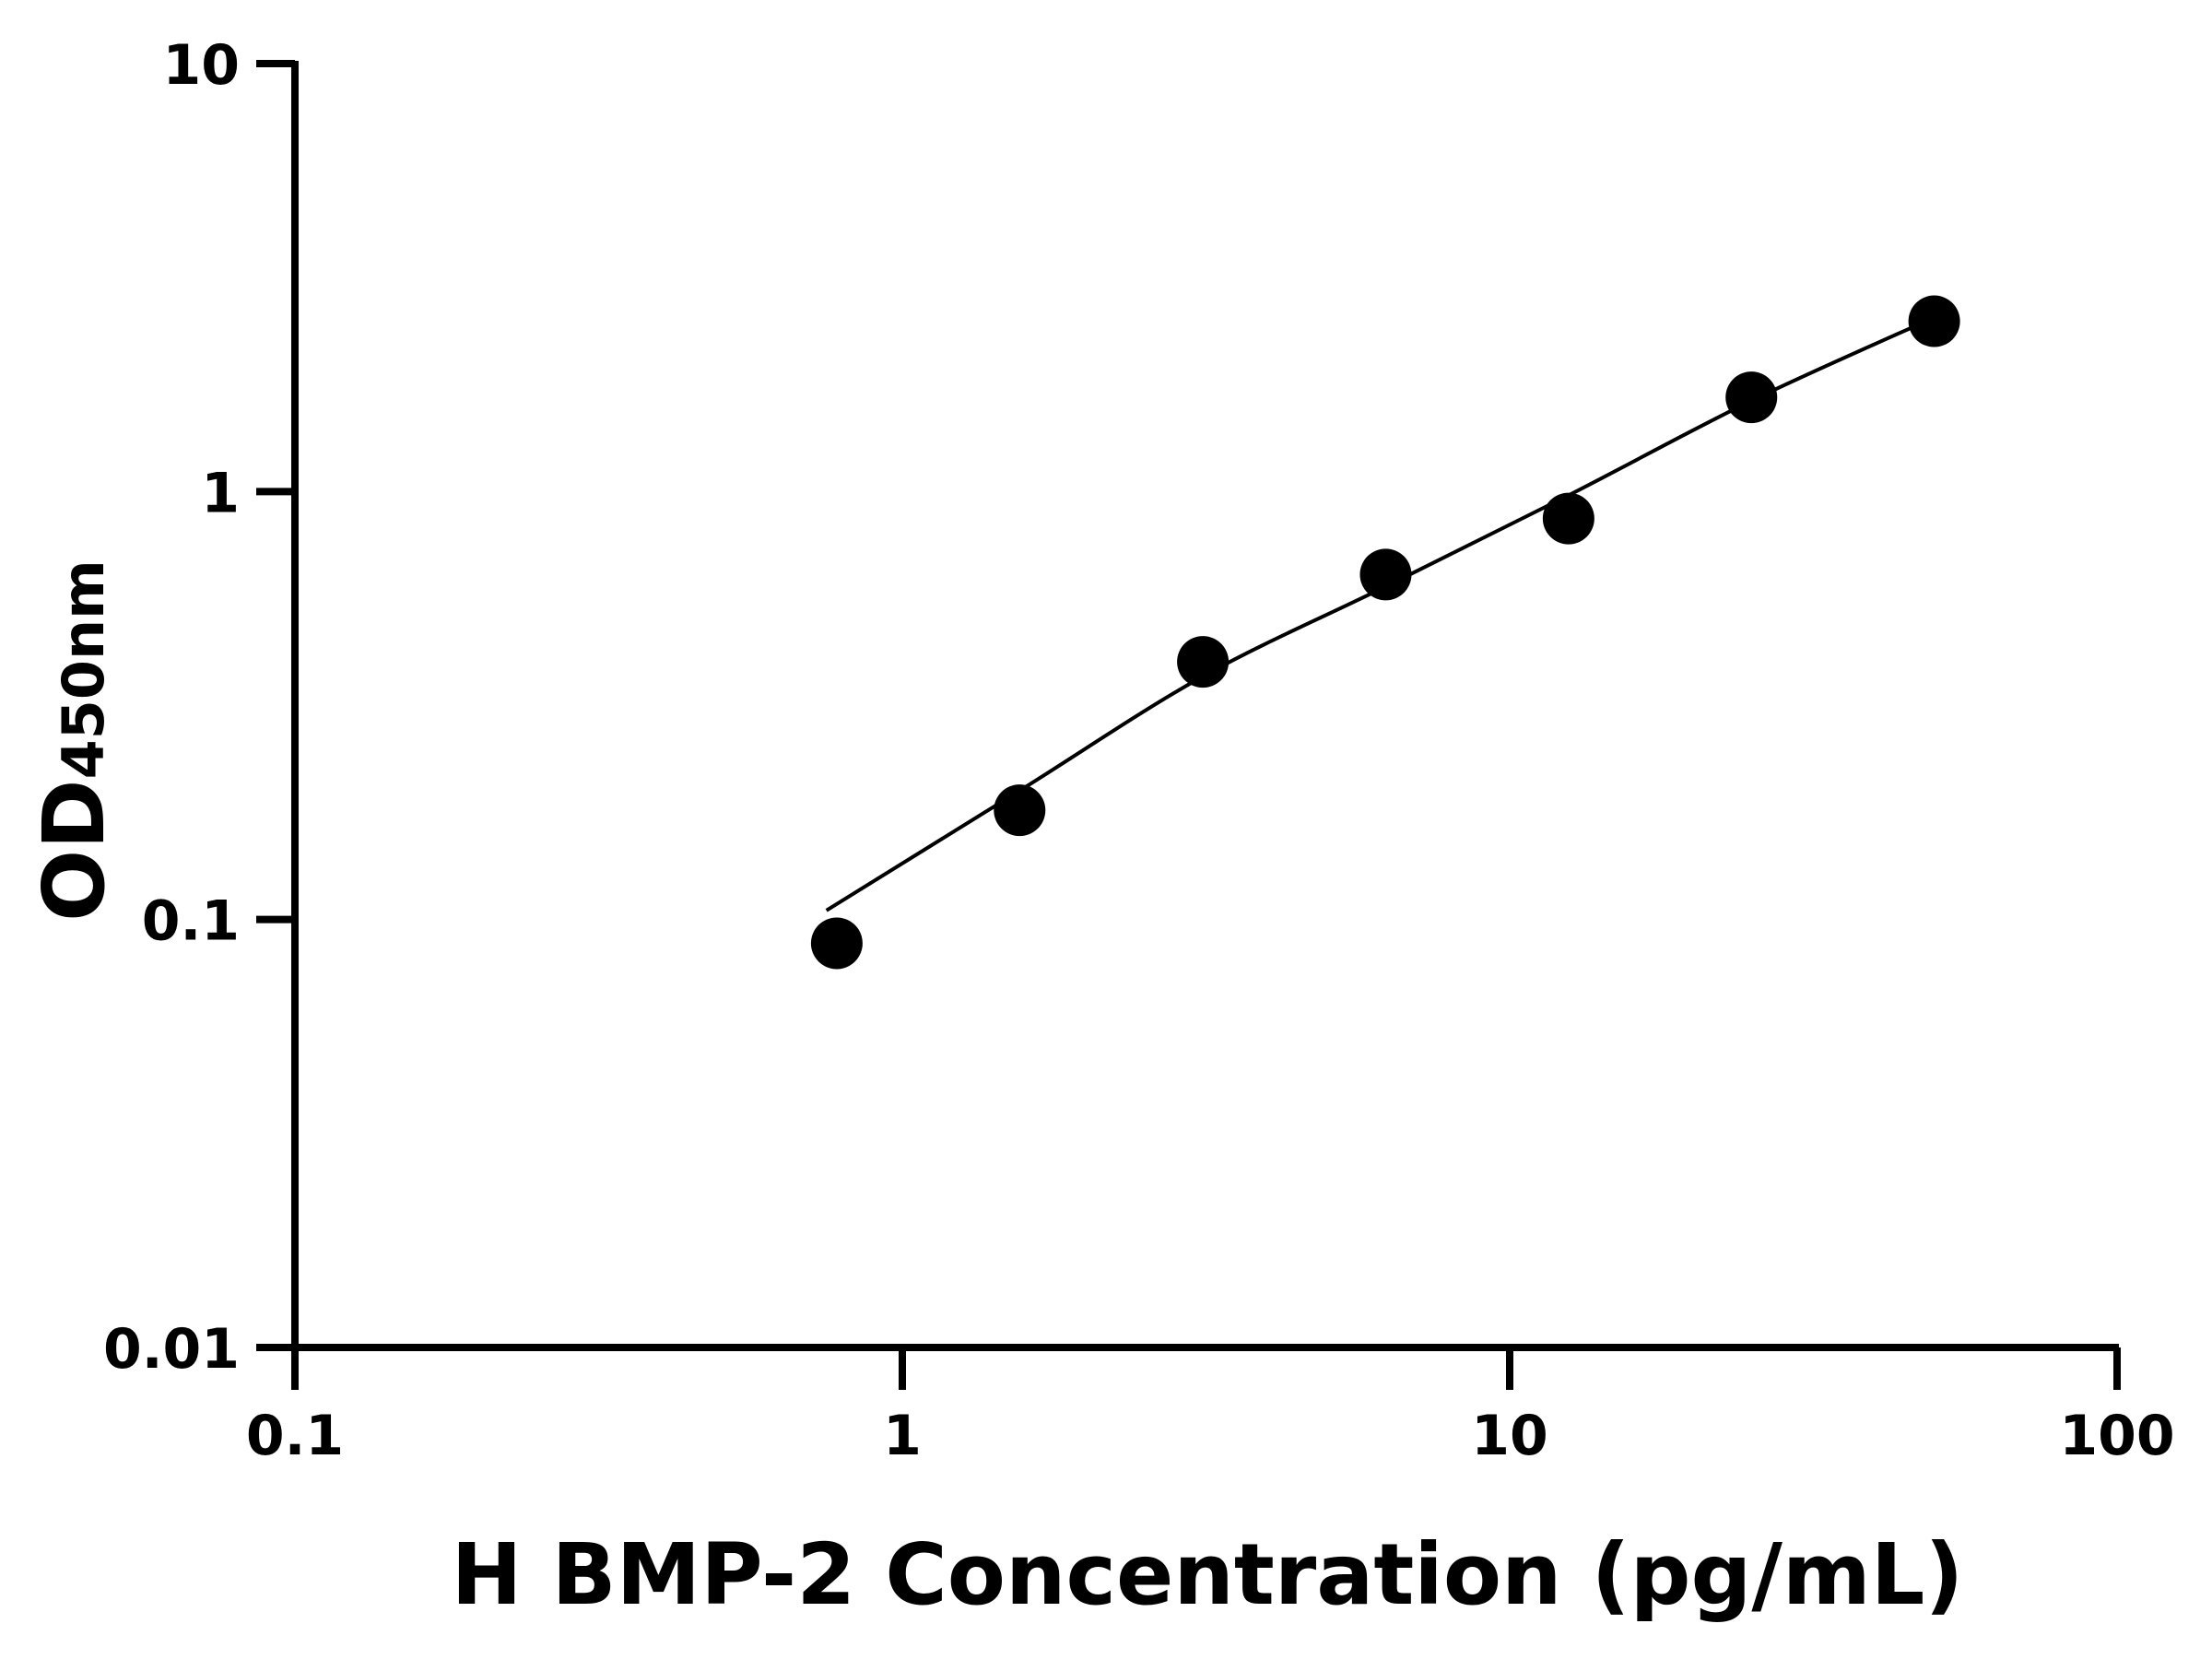 This screenshot has height=1659, width=2212. What do you see at coordinates (1509, 1436) in the screenshot?
I see `x-tick-label: 10` at bounding box center [1509, 1436].